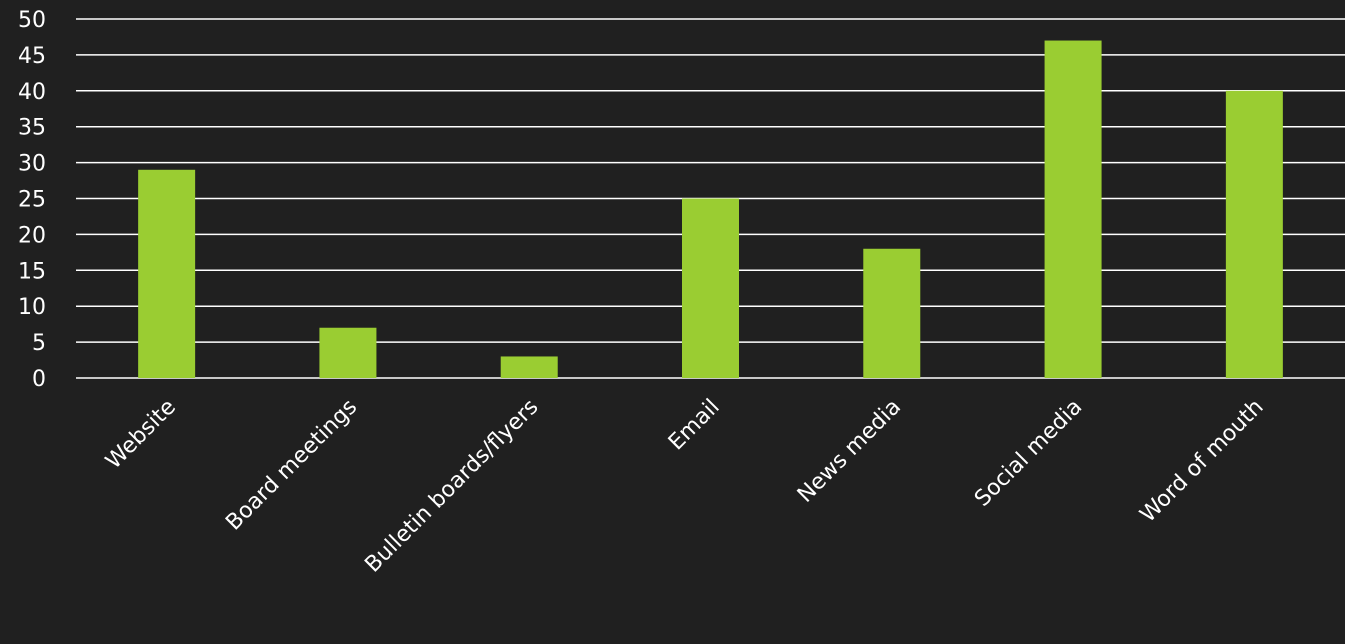 The image size is (1345, 644). What do you see at coordinates (1028, 453) in the screenshot?
I see `x-tick-label: Social media` at bounding box center [1028, 453].